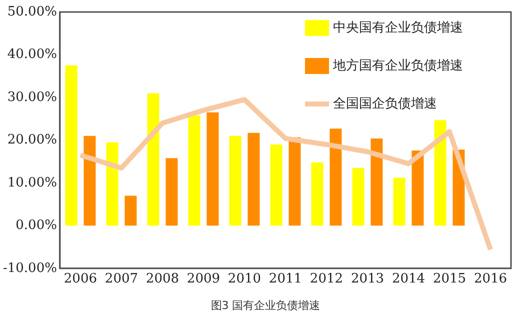 The width and height of the screenshot is (531, 326). What do you see at coordinates (327, 279) in the screenshot?
I see `x-tick-label: 2012` at bounding box center [327, 279].